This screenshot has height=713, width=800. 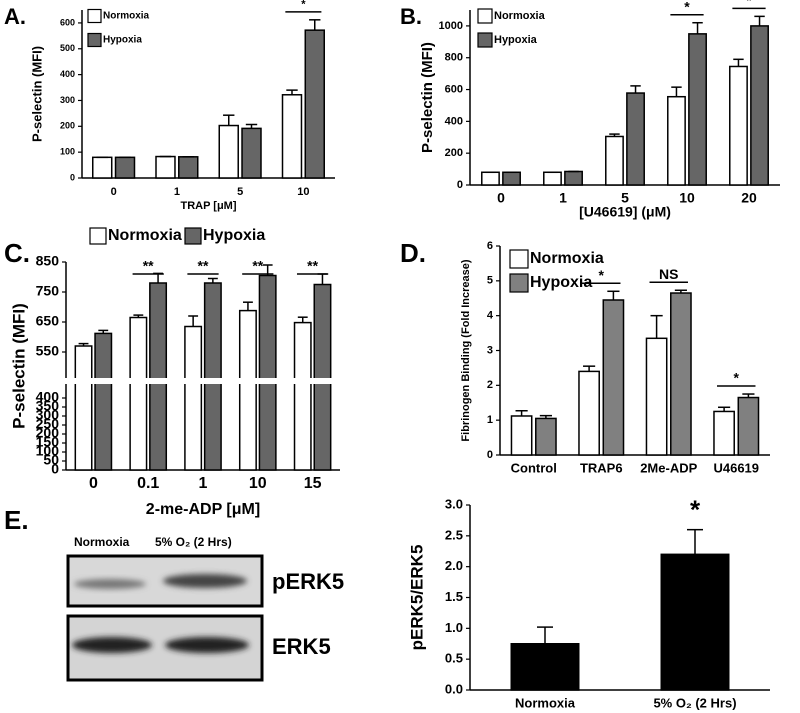 What do you see at coordinates (313, 483) in the screenshot?
I see `x-tick-label: 15` at bounding box center [313, 483].